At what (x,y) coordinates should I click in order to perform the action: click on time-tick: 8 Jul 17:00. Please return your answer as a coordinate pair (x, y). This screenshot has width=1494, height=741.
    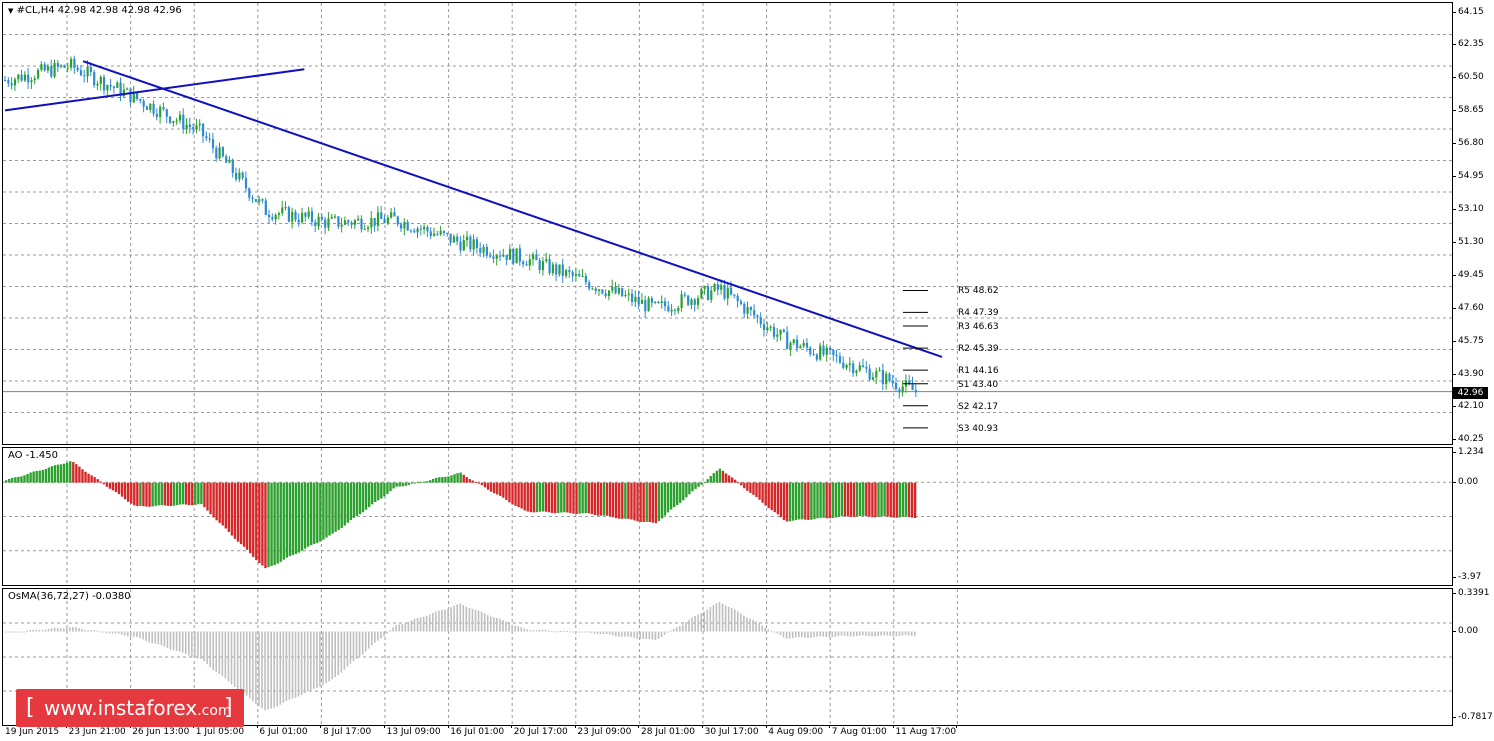
    Looking at the image, I should click on (347, 732).